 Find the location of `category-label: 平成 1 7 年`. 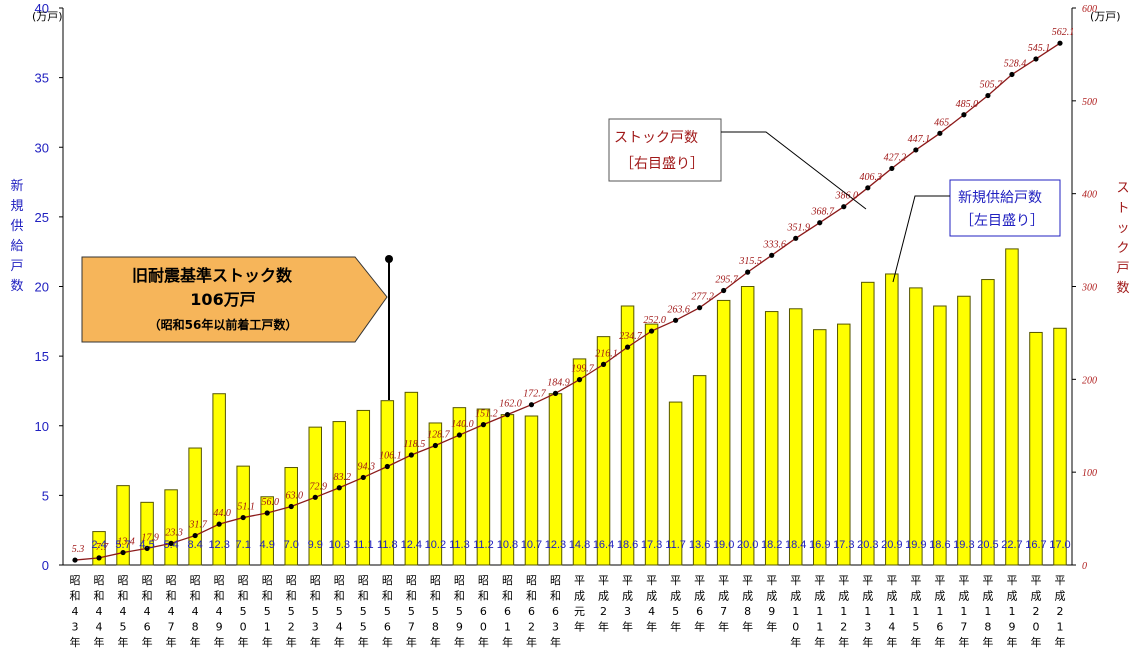

category-label: 平成 1 7 年 is located at coordinates (963, 611).